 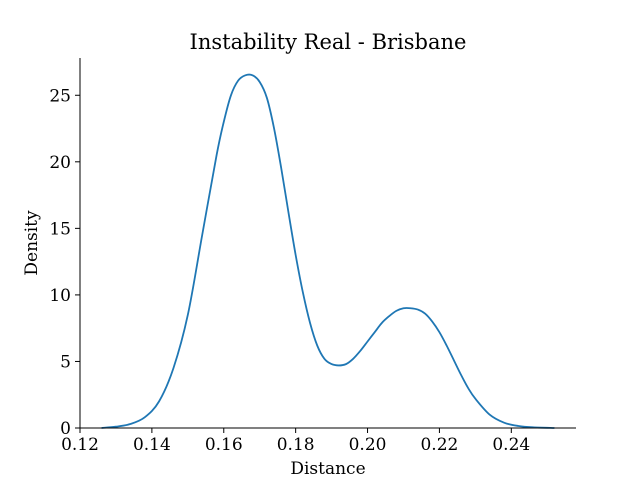 What do you see at coordinates (296, 445) in the screenshot?
I see `x-tick-label: 0.18` at bounding box center [296, 445].